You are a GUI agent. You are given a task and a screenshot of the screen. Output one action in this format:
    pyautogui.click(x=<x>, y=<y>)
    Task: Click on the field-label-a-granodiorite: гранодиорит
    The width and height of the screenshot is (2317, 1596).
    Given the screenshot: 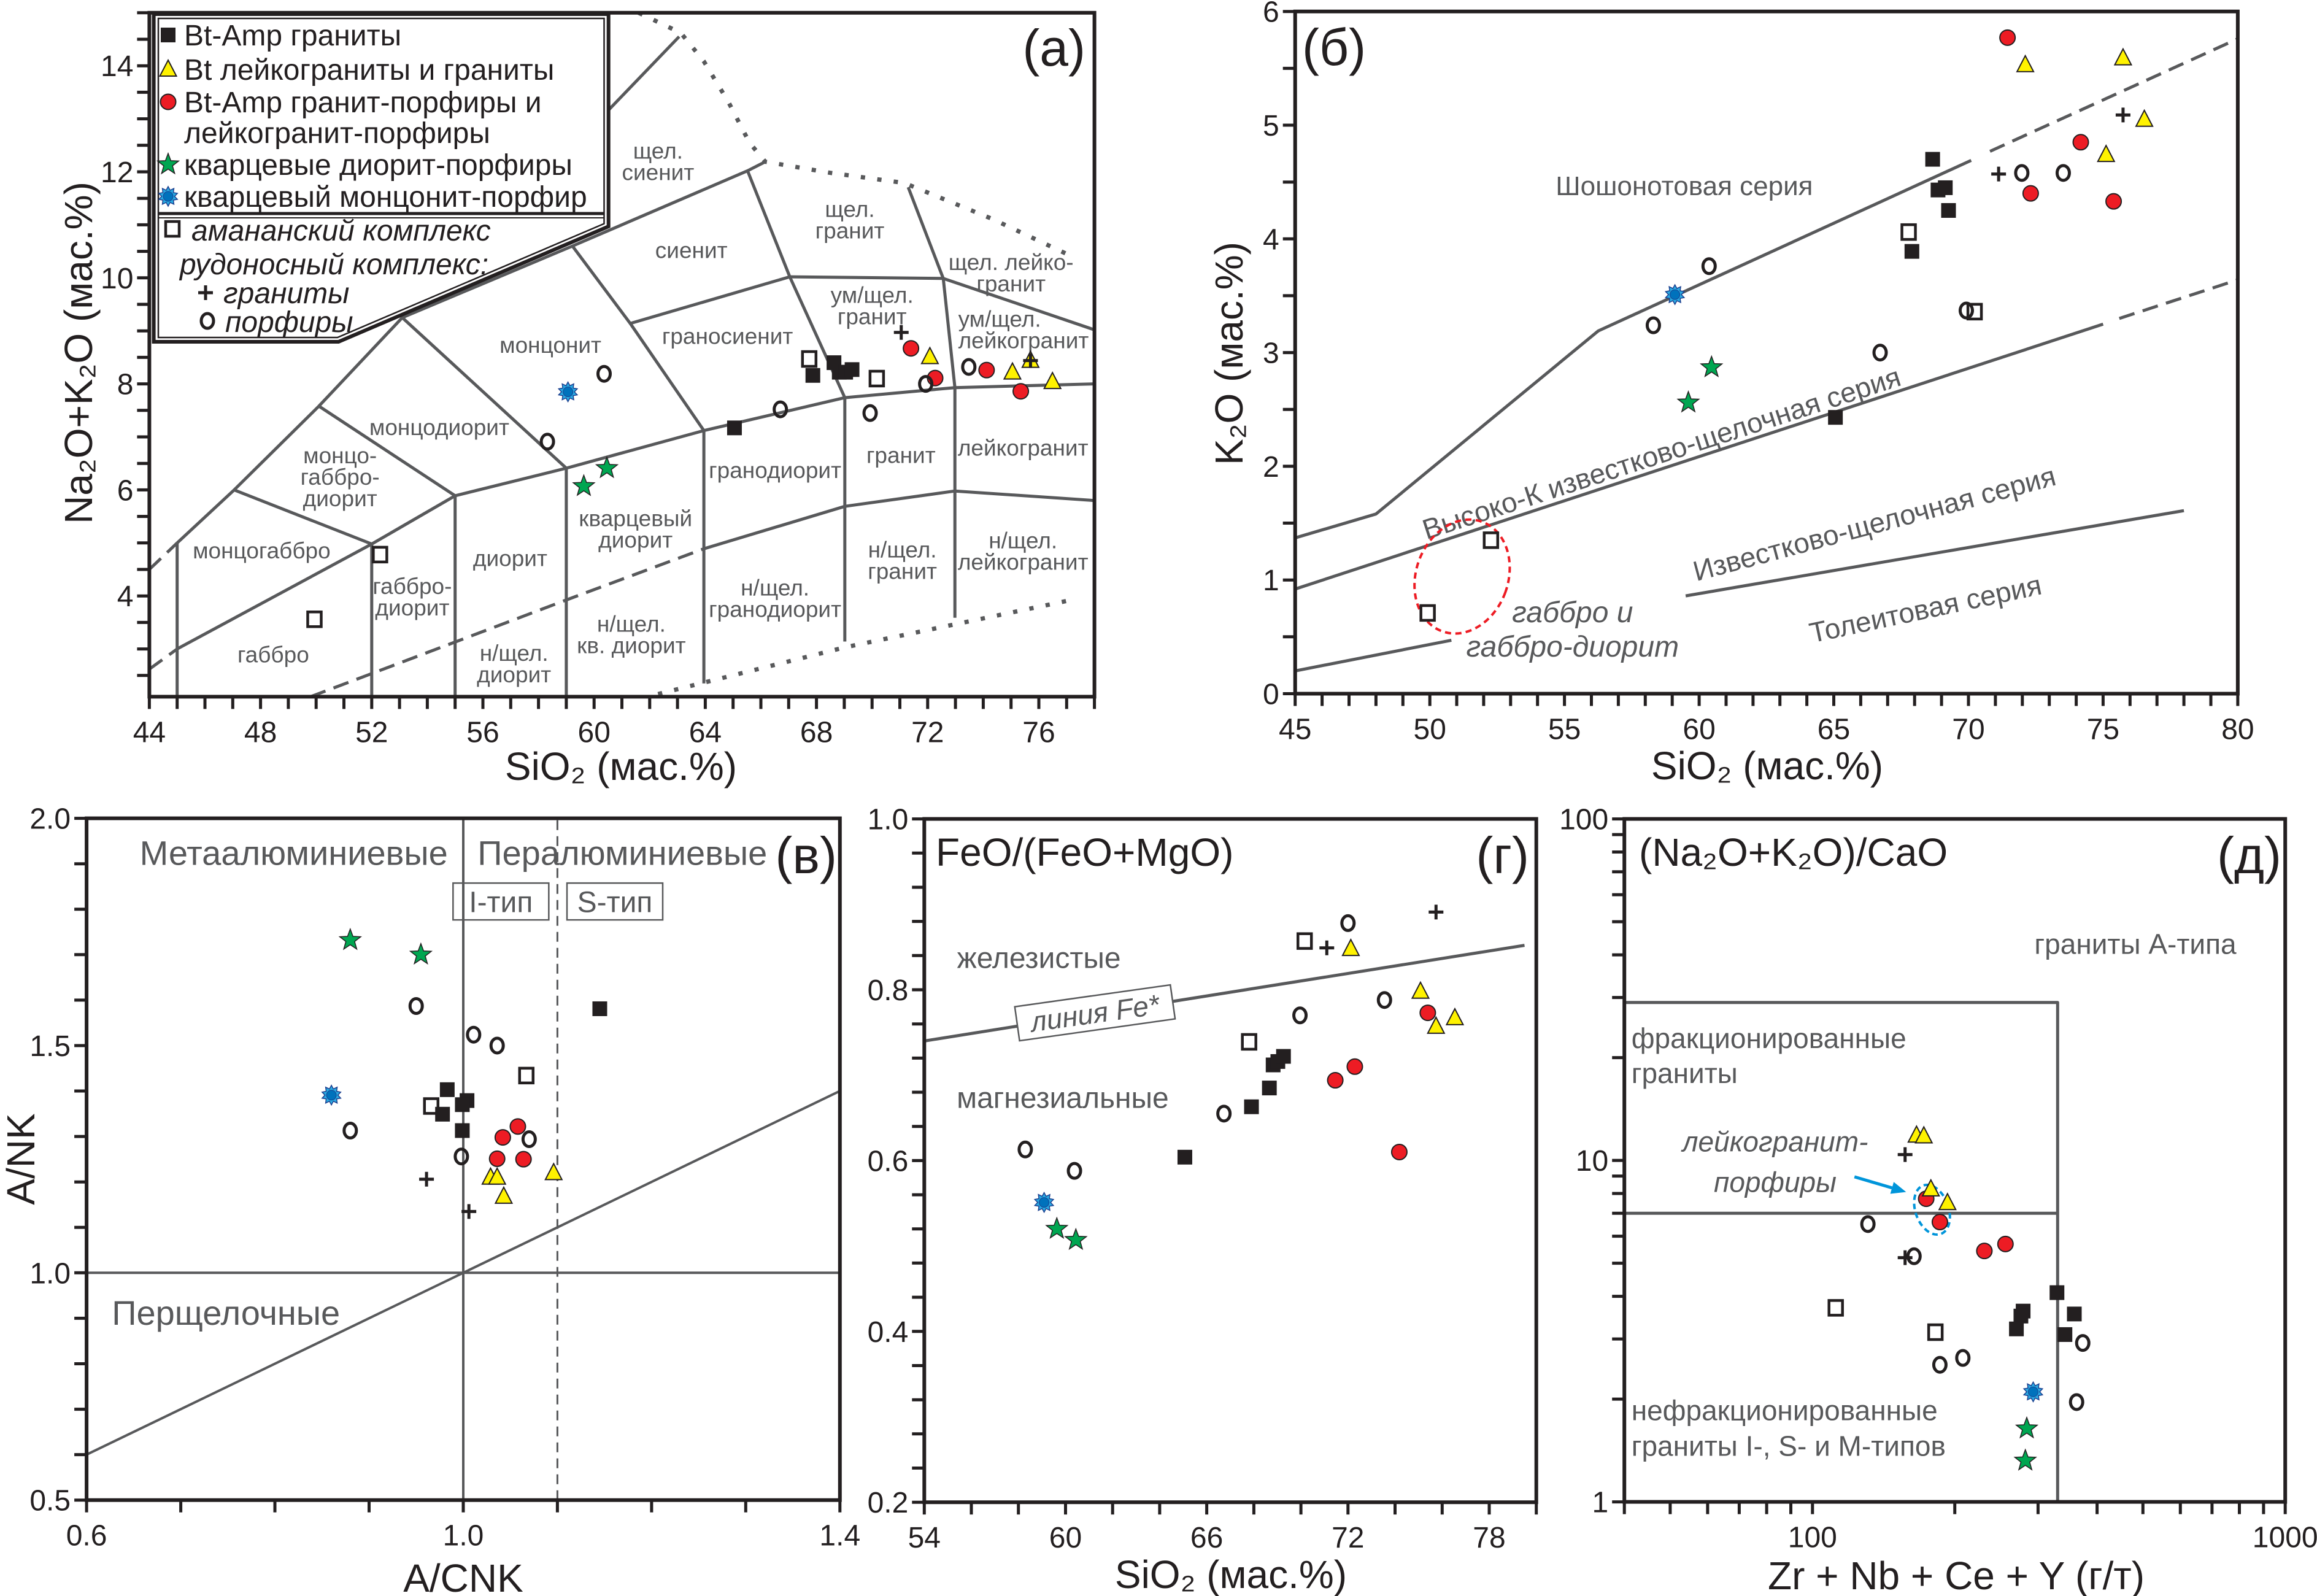 What is the action you would take?
    pyautogui.click(x=775, y=470)
    